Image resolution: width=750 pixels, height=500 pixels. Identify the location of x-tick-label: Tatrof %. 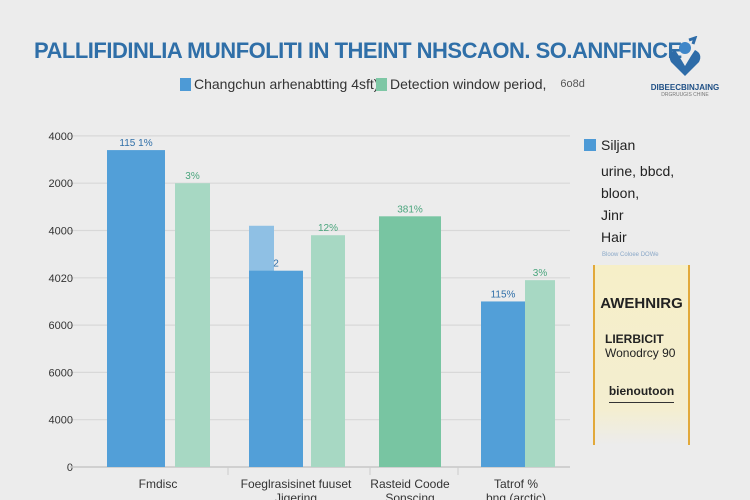
(516, 484).